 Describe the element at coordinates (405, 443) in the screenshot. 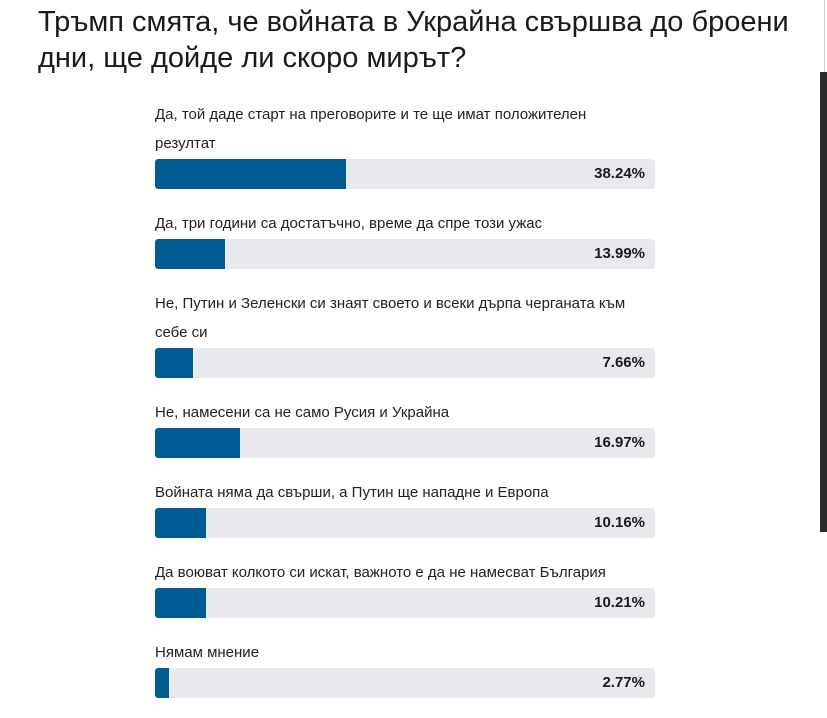

I see `result-bar-track: 16.97%` at that location.